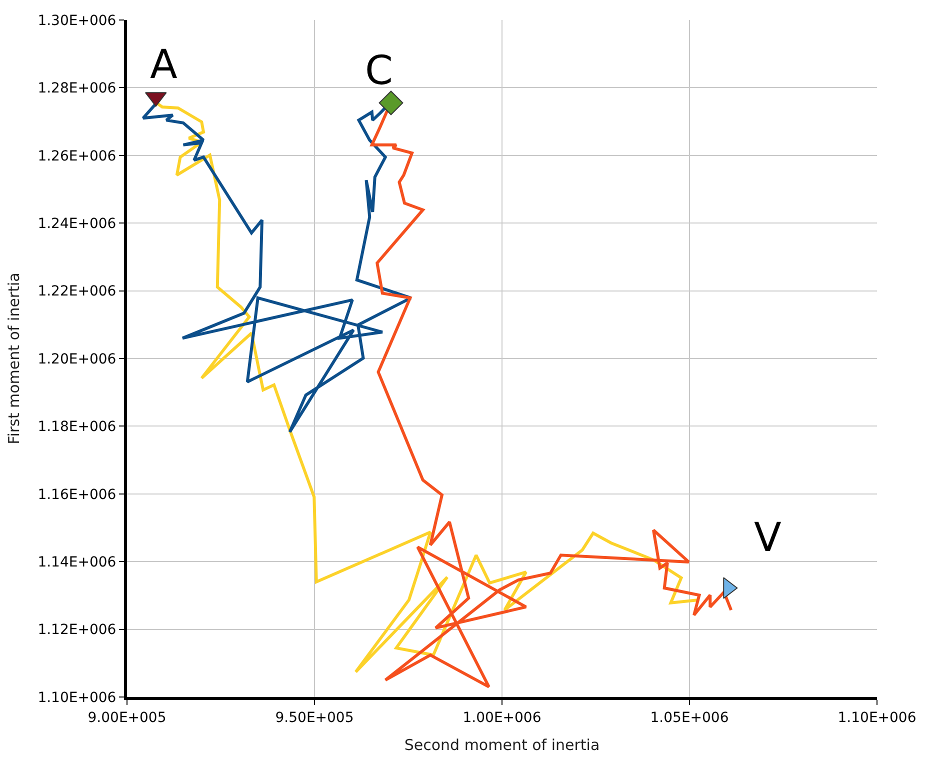 The image size is (937, 775). I want to click on point, so click(391, 103).